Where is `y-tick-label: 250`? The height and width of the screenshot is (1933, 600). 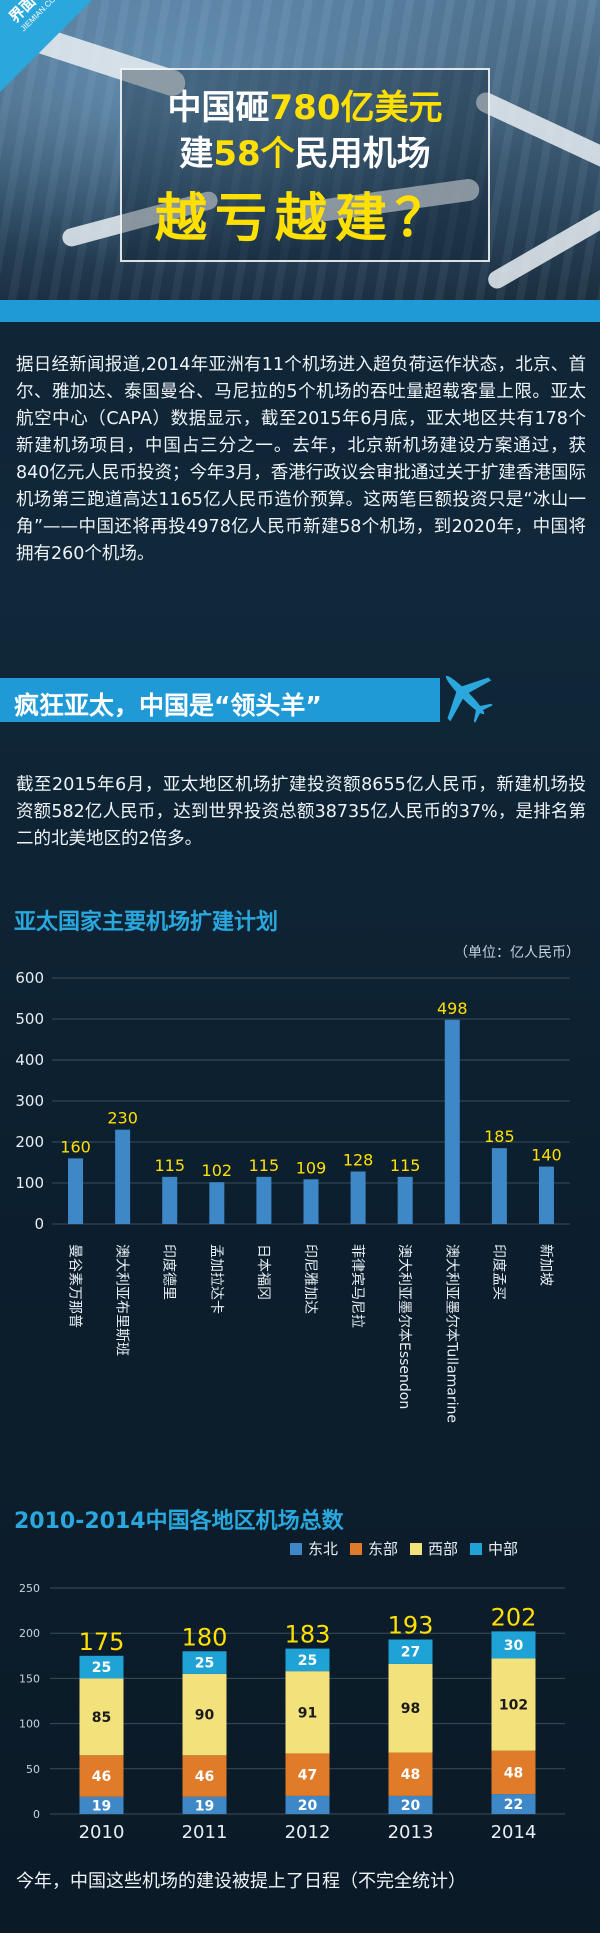
y-tick-label: 250 is located at coordinates (29, 1588).